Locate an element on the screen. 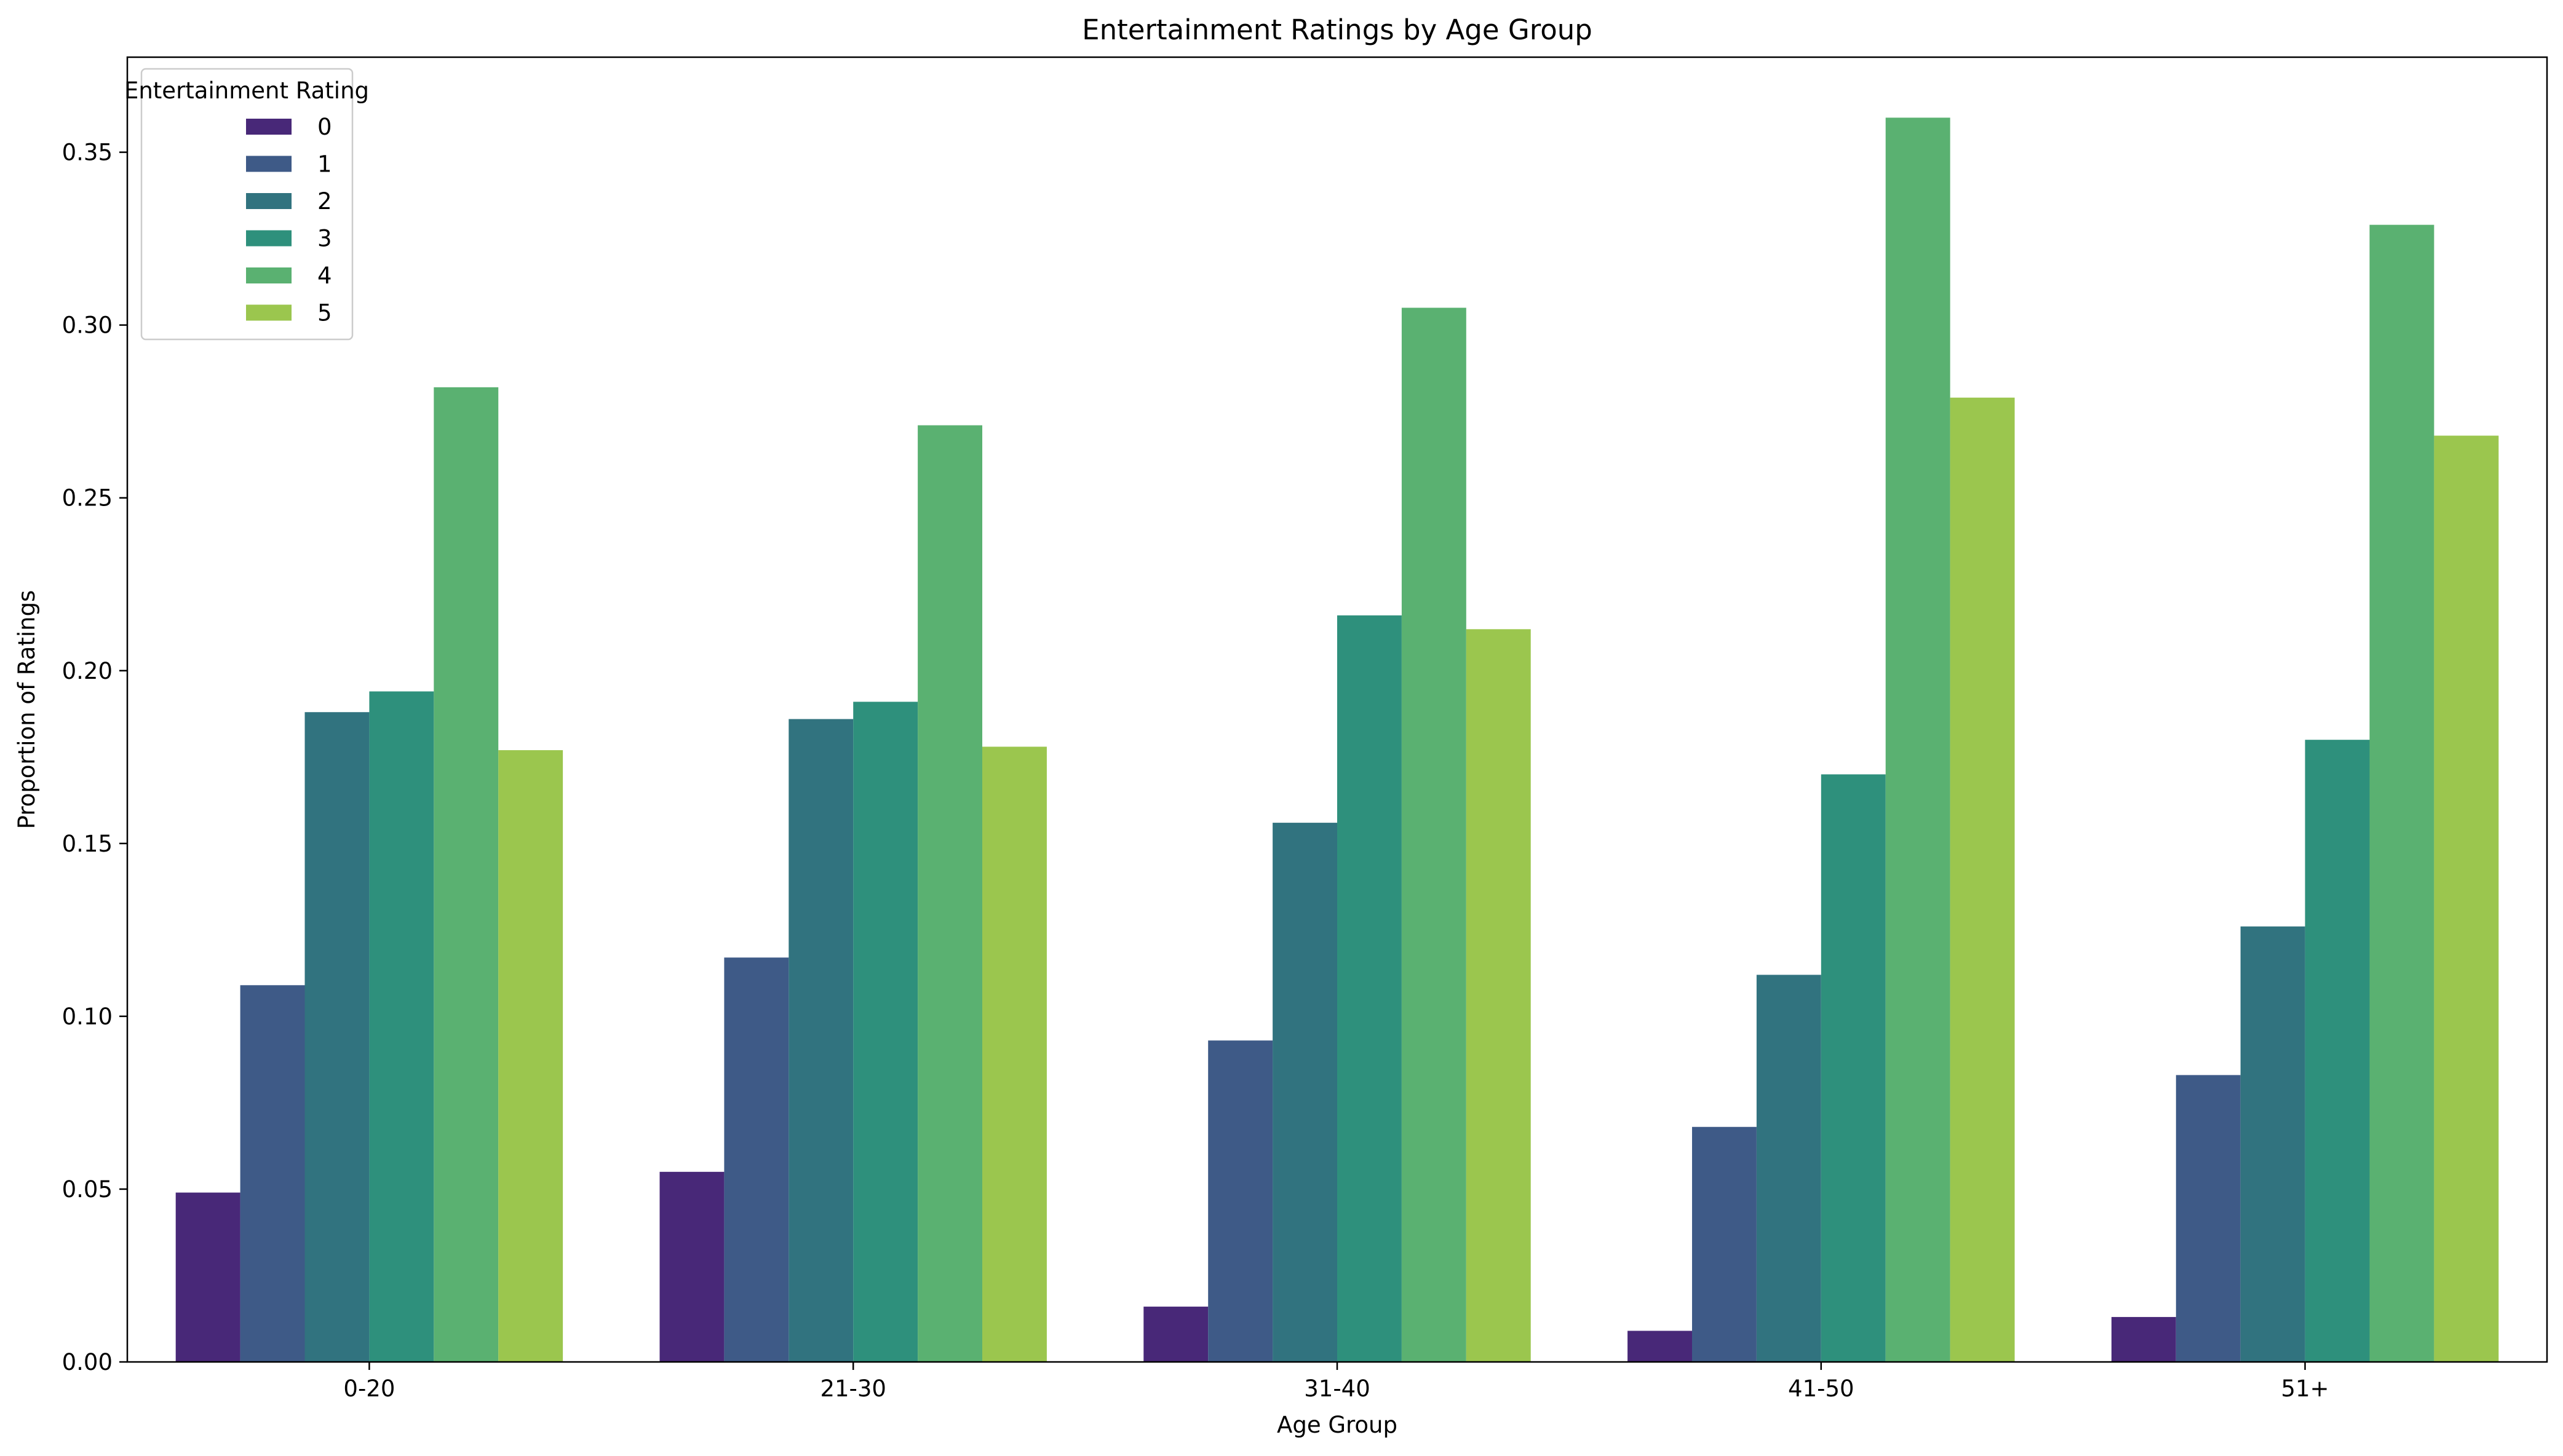 Image resolution: width=2563 pixels, height=1456 pixels. y-axis: 0.00 0.05 0.10 0.15 0.20 0.25 0.30 0.35 is located at coordinates (94, 758).